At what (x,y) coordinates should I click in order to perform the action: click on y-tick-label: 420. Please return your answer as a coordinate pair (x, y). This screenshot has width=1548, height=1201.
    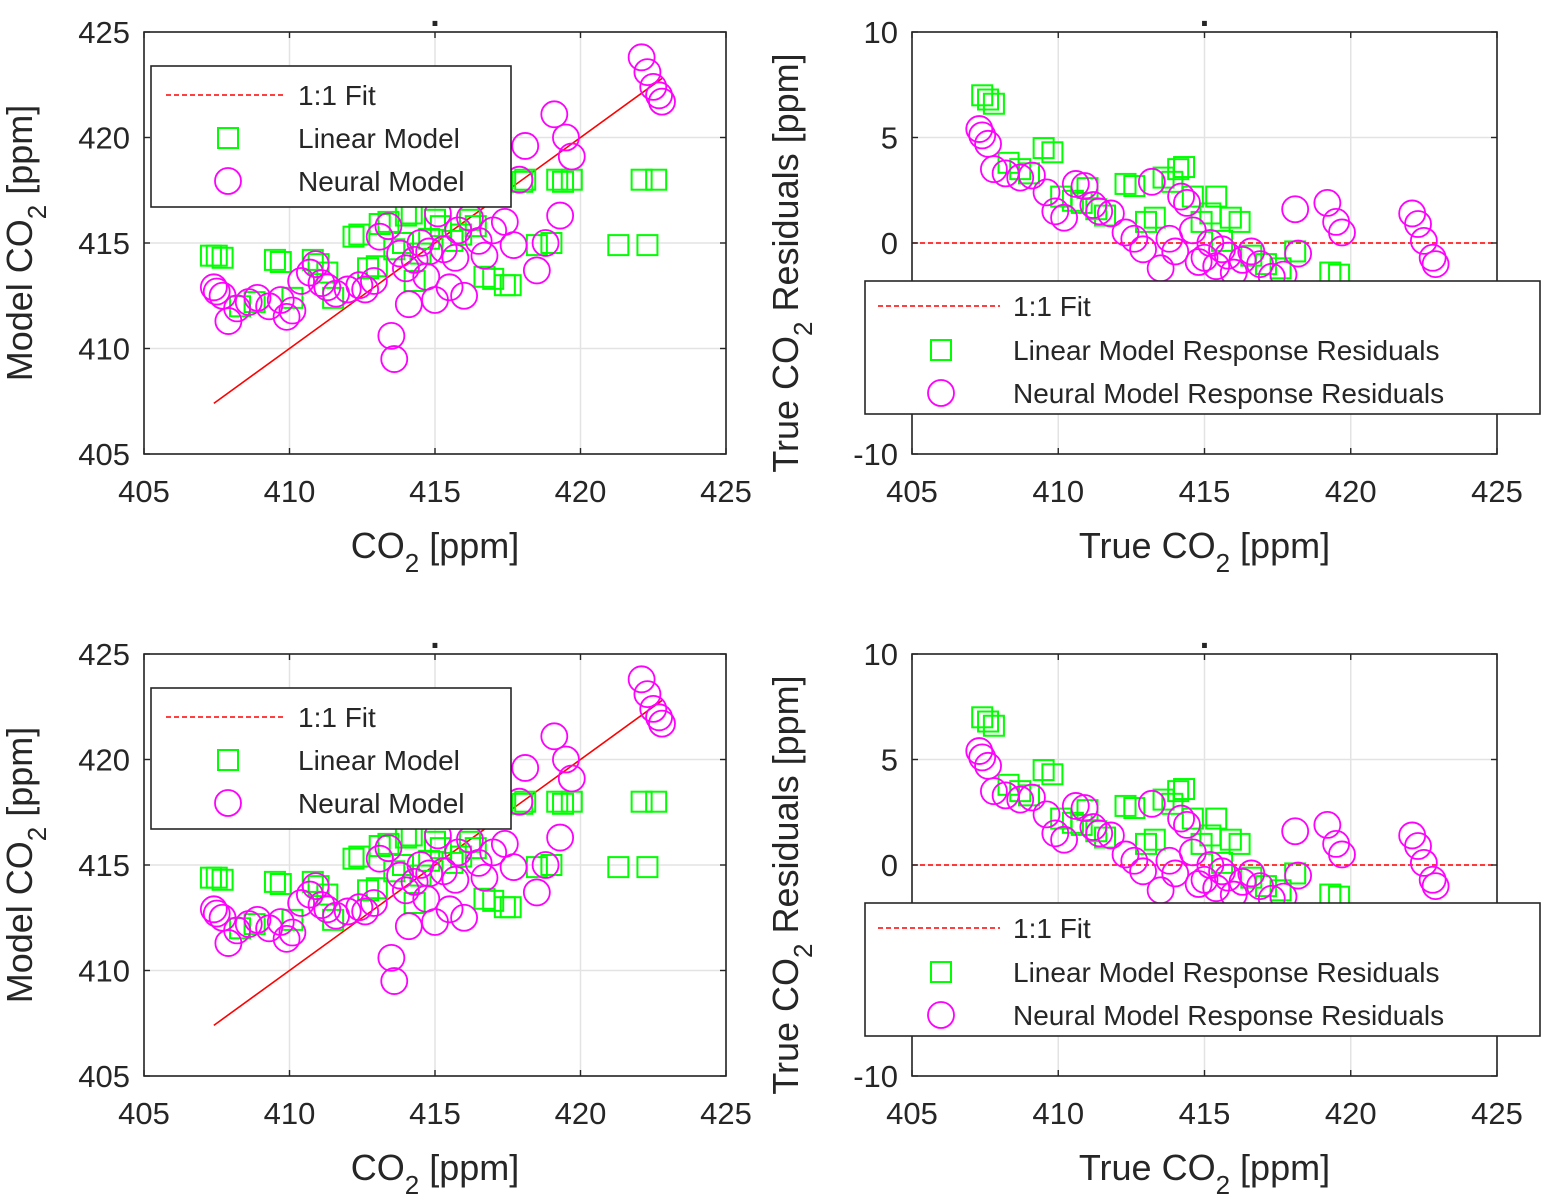
    Looking at the image, I should click on (104, 138).